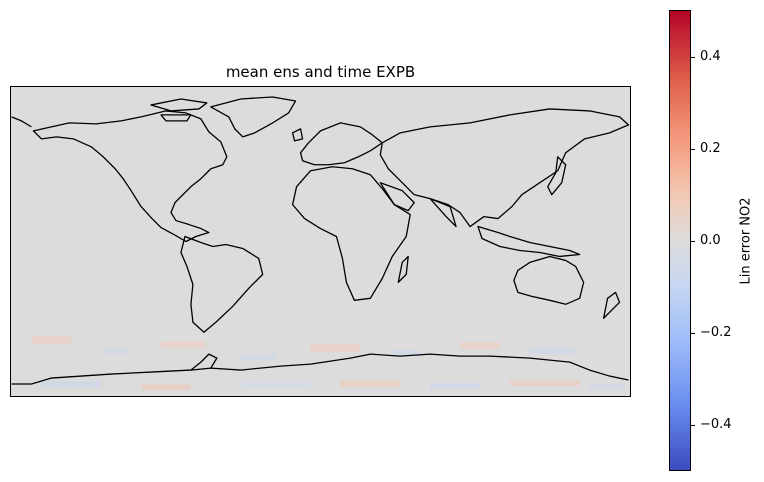 The image size is (764, 482). What do you see at coordinates (320, 369) in the screenshot?
I see `antarctica-coast` at bounding box center [320, 369].